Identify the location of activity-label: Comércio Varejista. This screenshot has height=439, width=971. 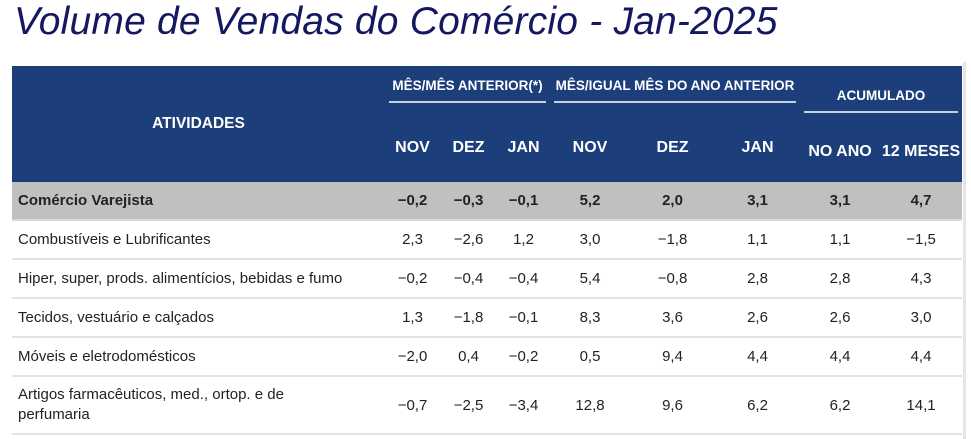
(198, 201).